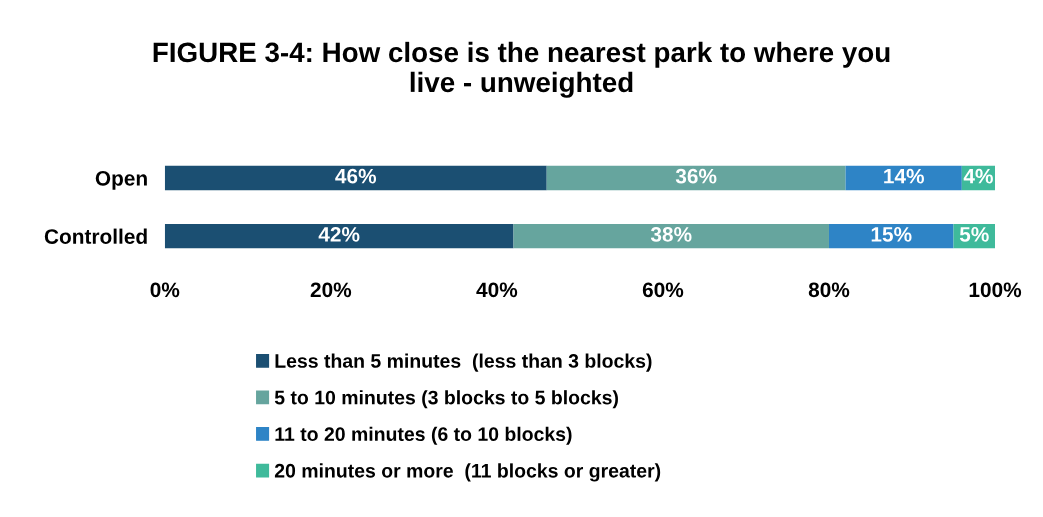 This screenshot has width=1043, height=517. Describe the element at coordinates (974, 234) in the screenshot. I see `data-label: 5%` at that location.